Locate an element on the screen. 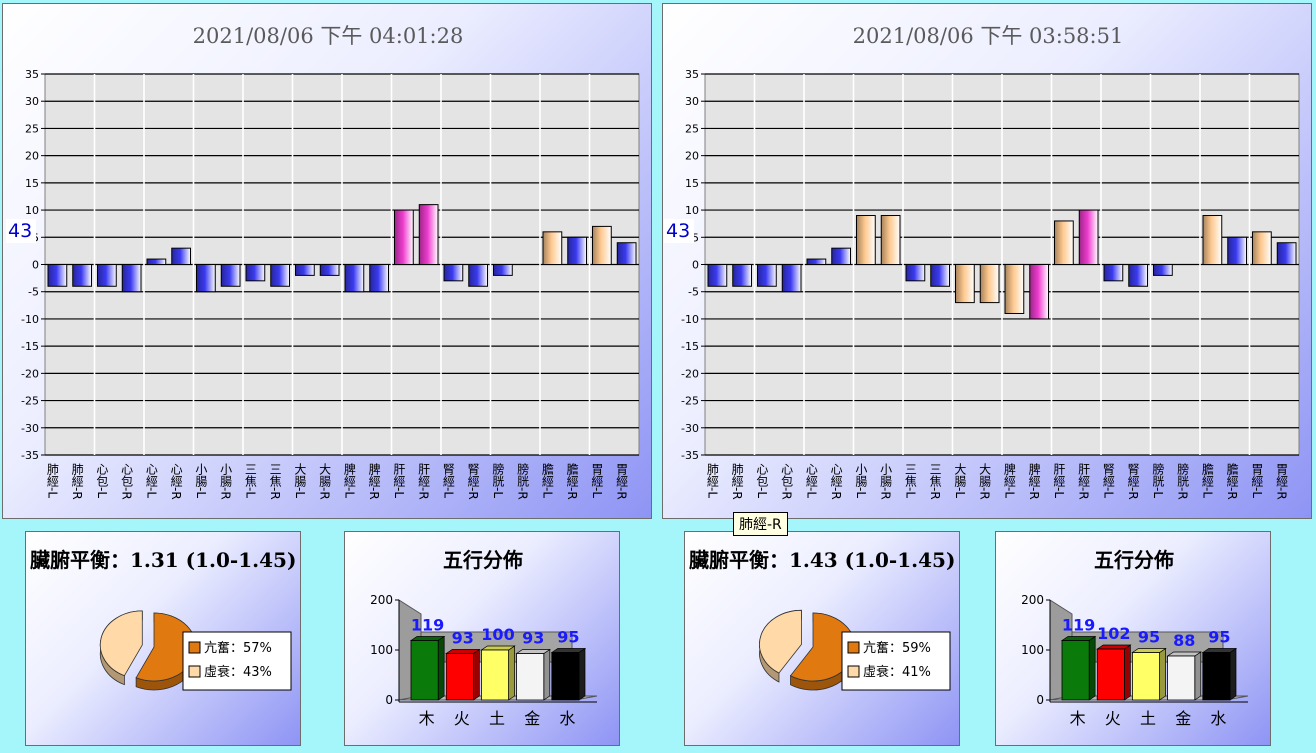 This screenshot has height=753, width=1316. x-tick-label: 脾經-R is located at coordinates (1034, 481).